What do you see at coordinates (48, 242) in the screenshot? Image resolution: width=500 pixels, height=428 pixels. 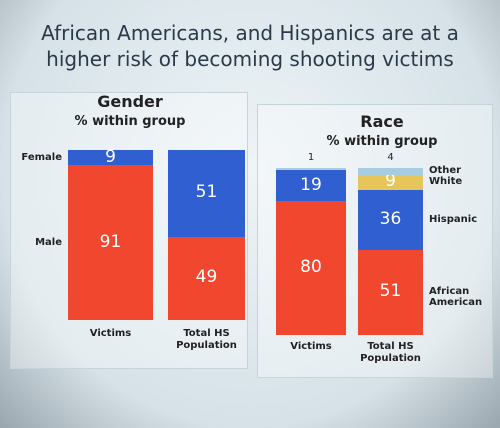 I see `legend-label: Male` at bounding box center [48, 242].